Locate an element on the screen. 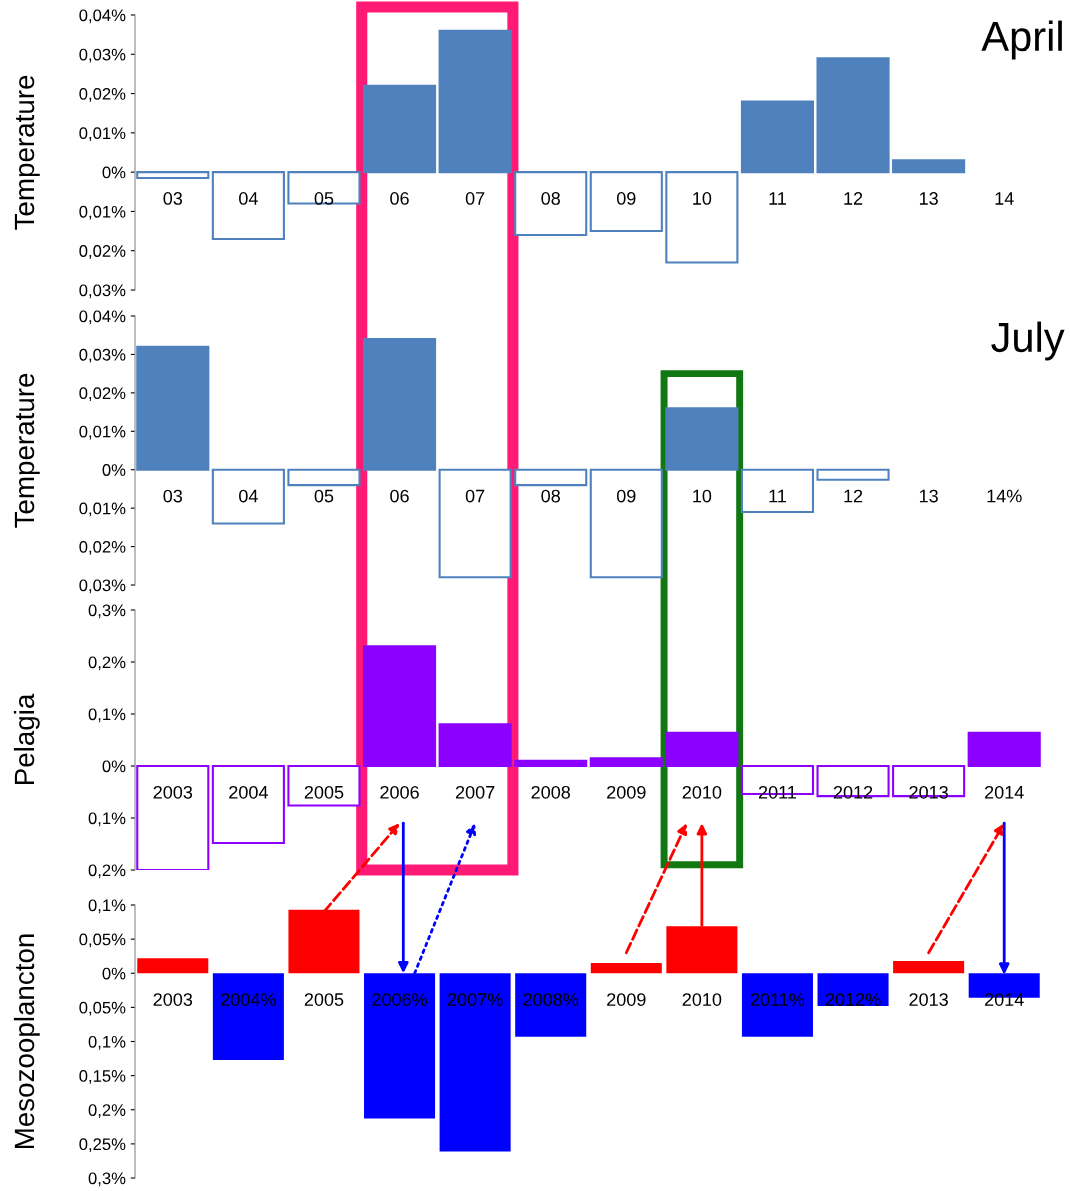 The height and width of the screenshot is (1191, 1070). x-tick-label: 14 is located at coordinates (1004, 198).